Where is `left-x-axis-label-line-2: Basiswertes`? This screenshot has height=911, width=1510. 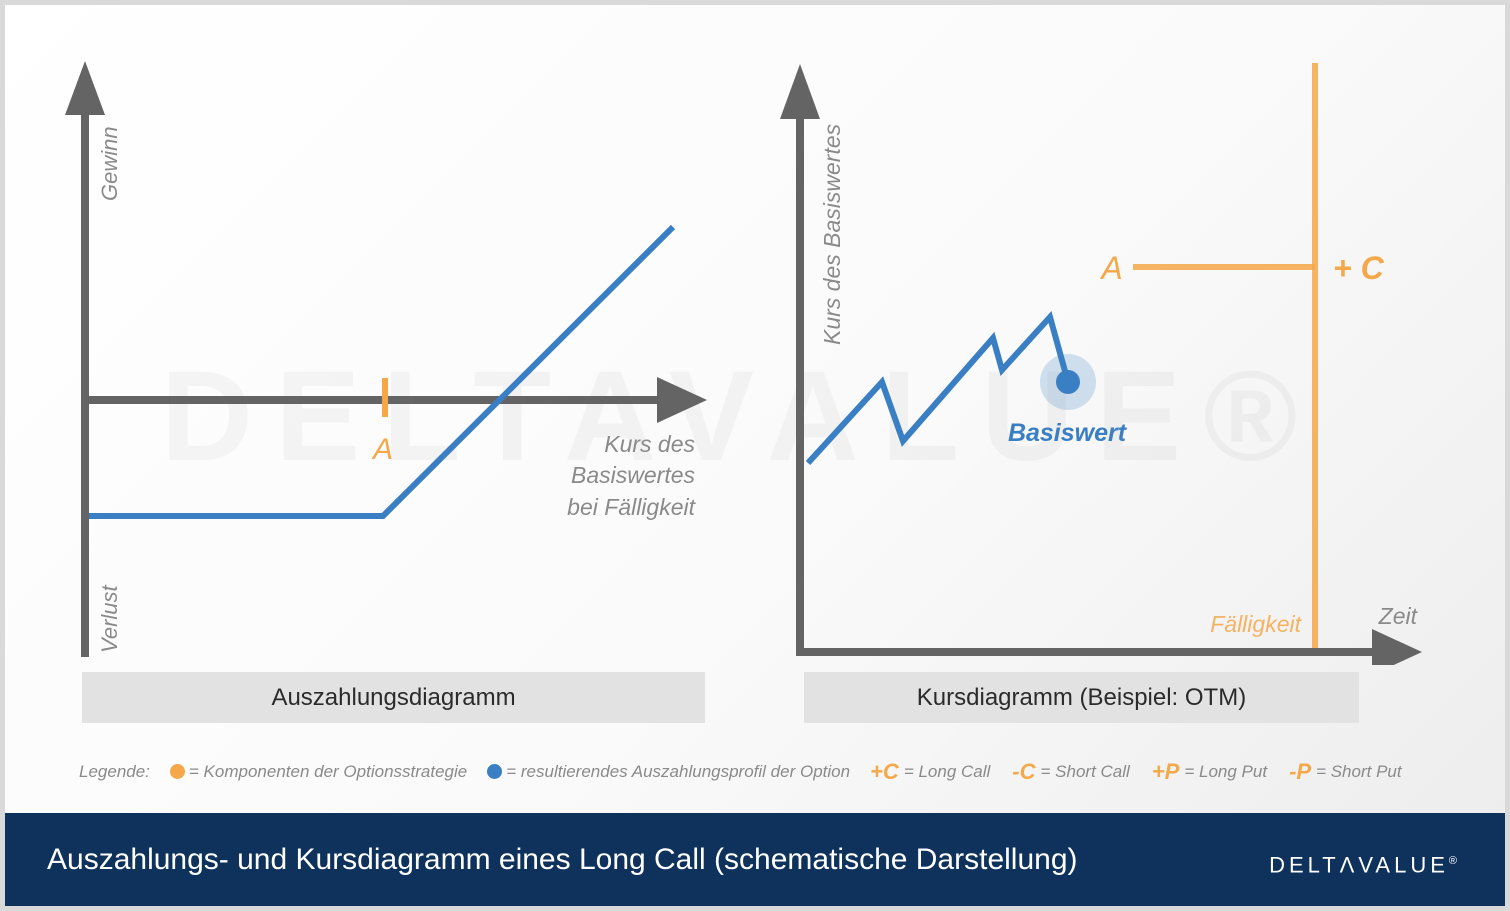
left-x-axis-label-line-2: Basiswertes is located at coordinates (633, 475).